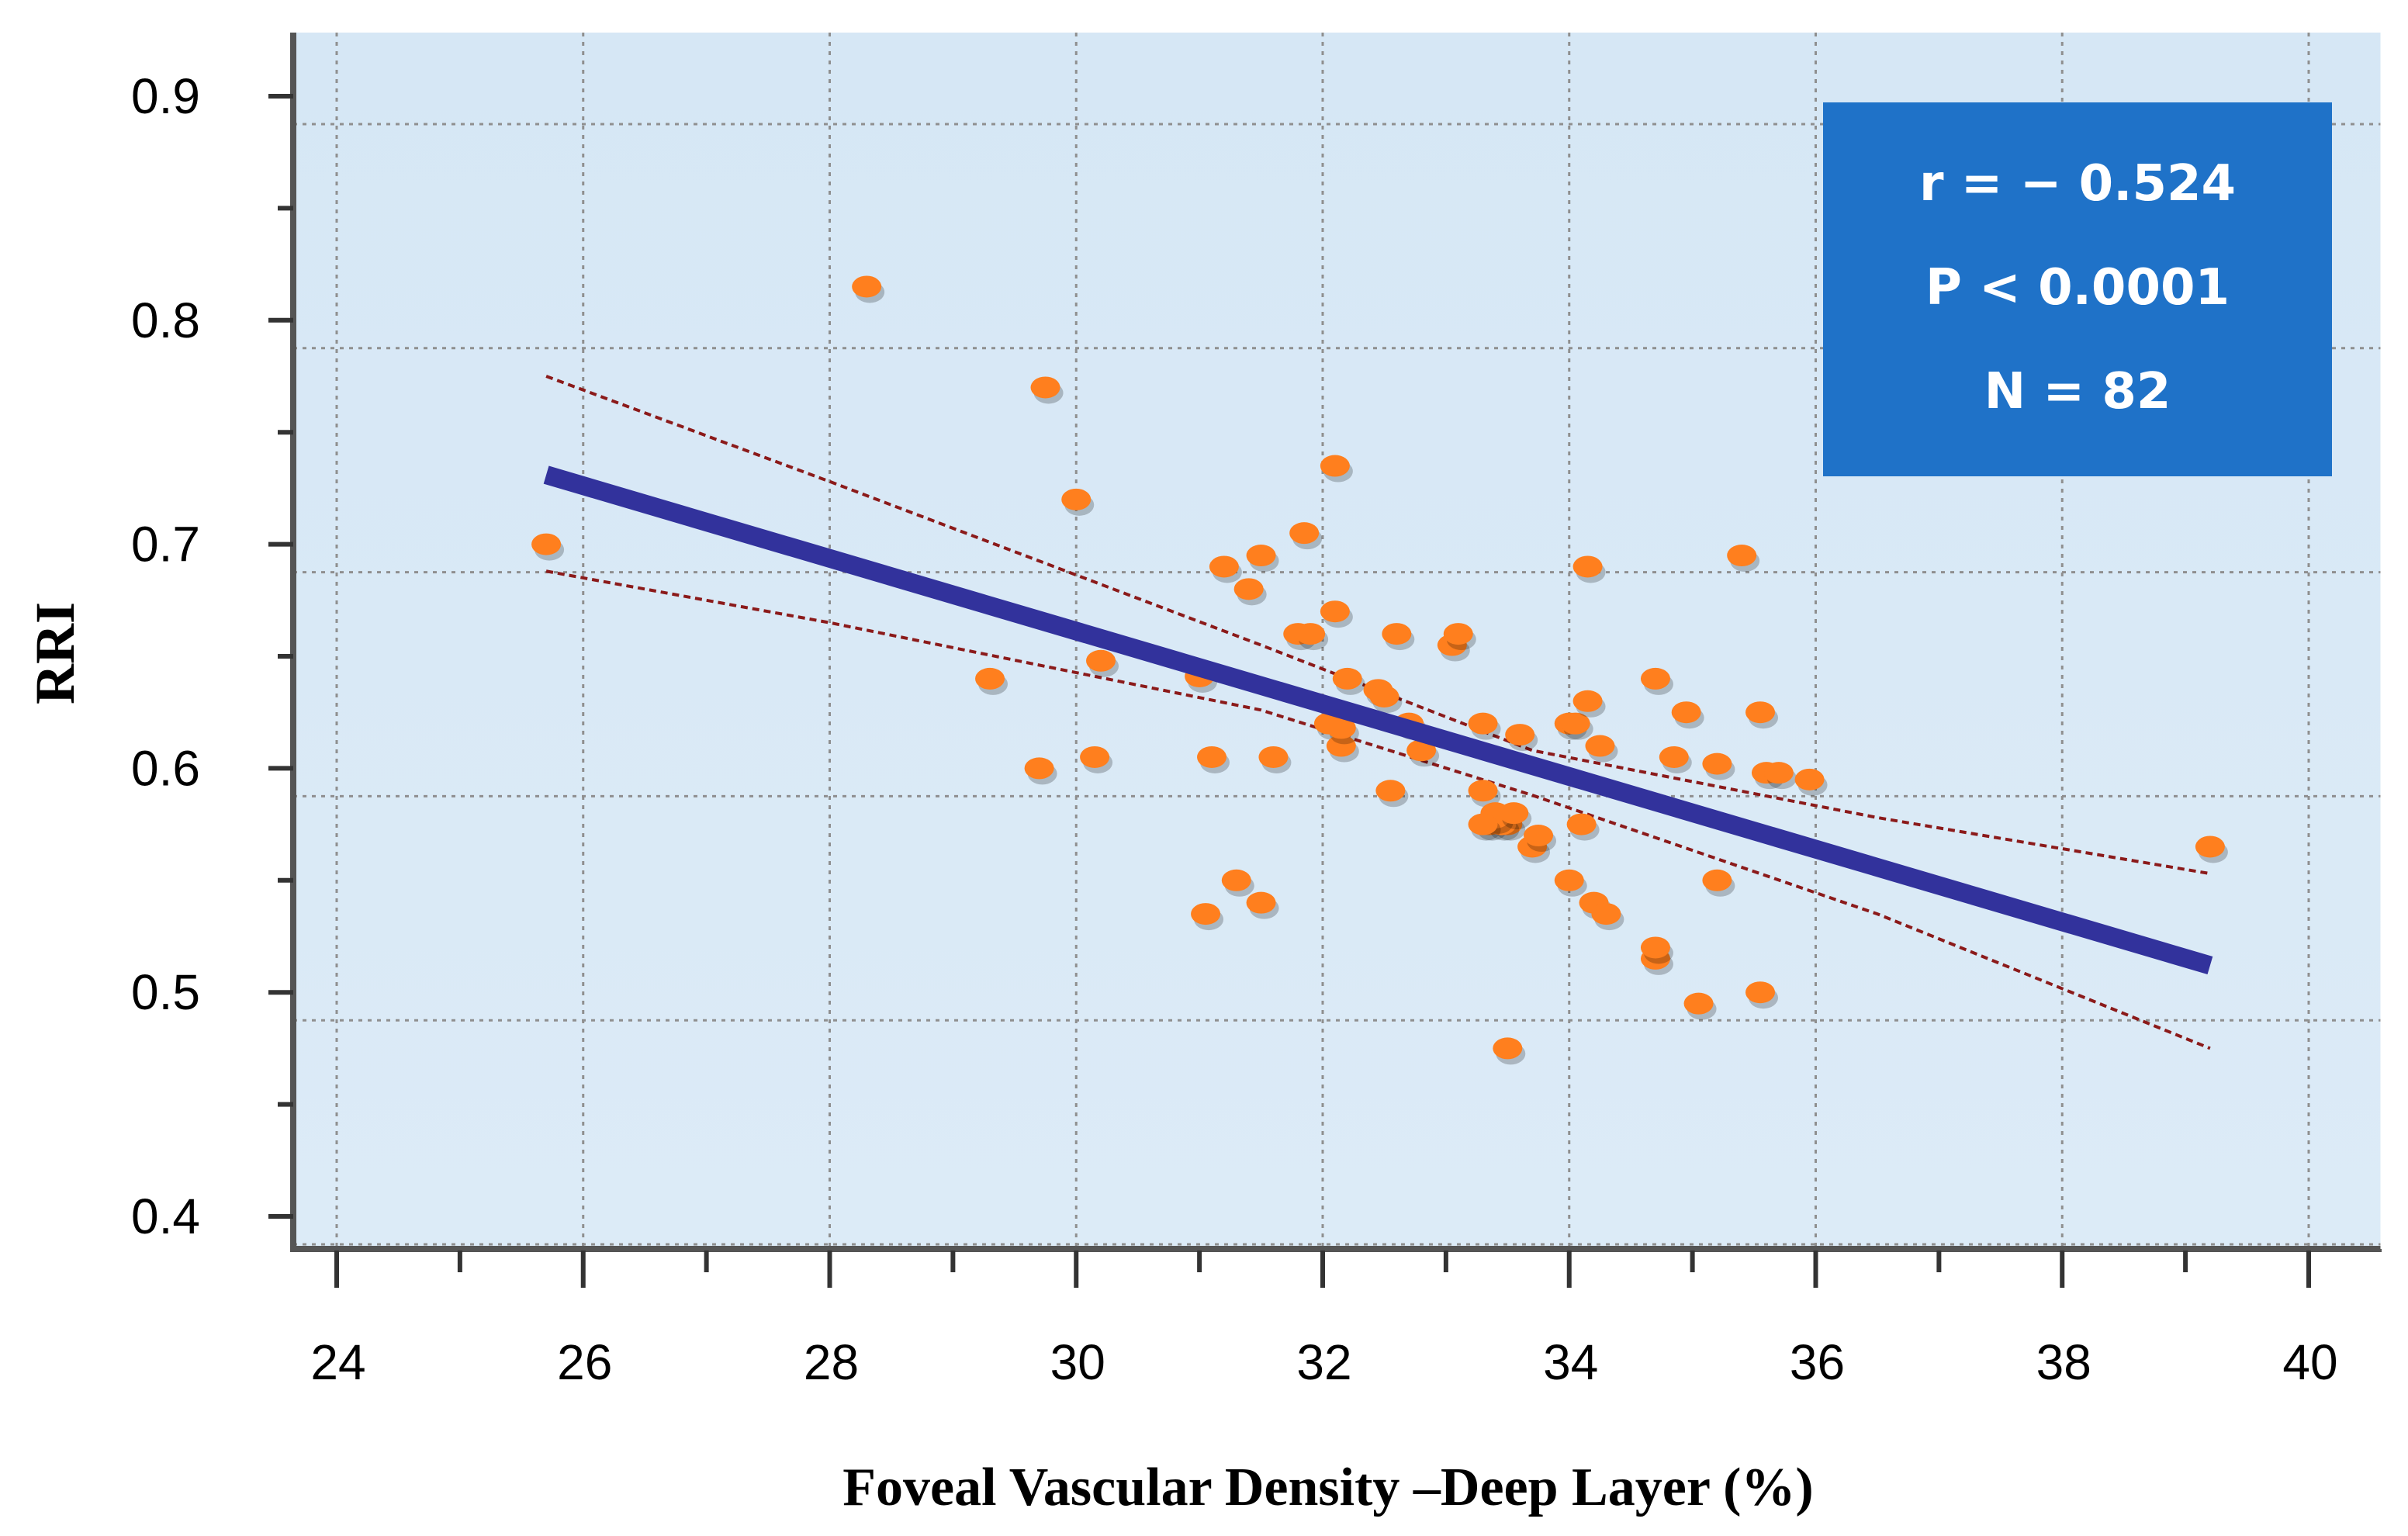 This screenshot has height=1536, width=2408. What do you see at coordinates (2077, 391) in the screenshot?
I see `stats-n-value: N = 82` at bounding box center [2077, 391].